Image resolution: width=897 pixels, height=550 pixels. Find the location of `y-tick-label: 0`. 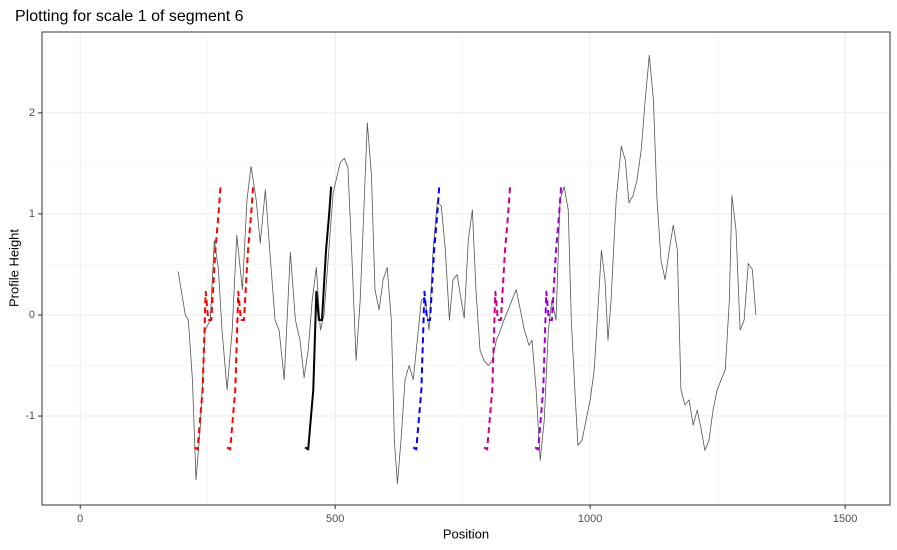

y-tick-label: 0 is located at coordinates (32, 315).